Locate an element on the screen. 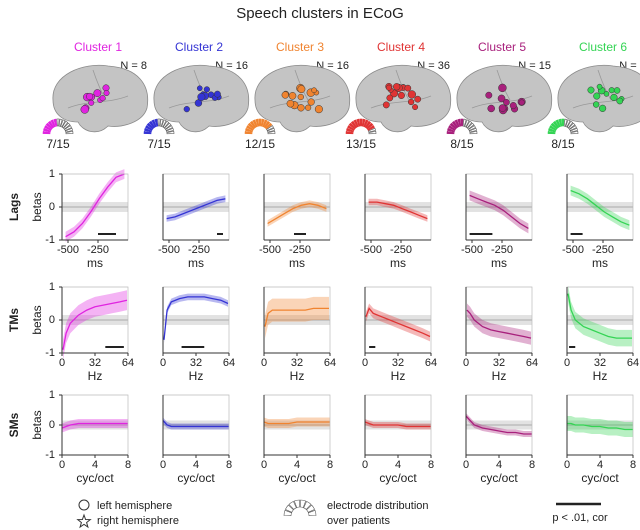  cluster-label: Cluster 4 is located at coordinates (401, 47).